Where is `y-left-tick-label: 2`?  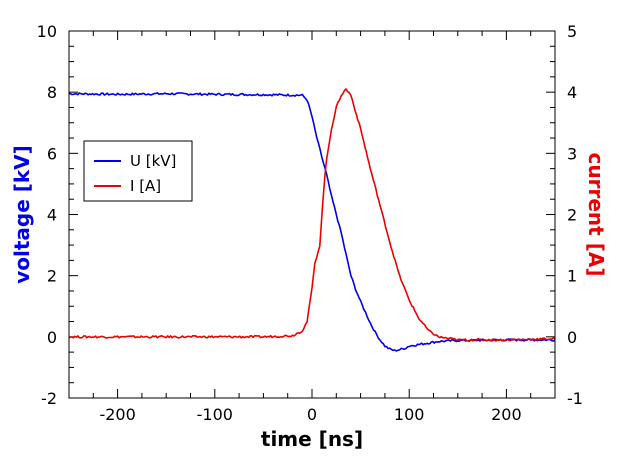 y-left-tick-label: 2 is located at coordinates (52, 276).